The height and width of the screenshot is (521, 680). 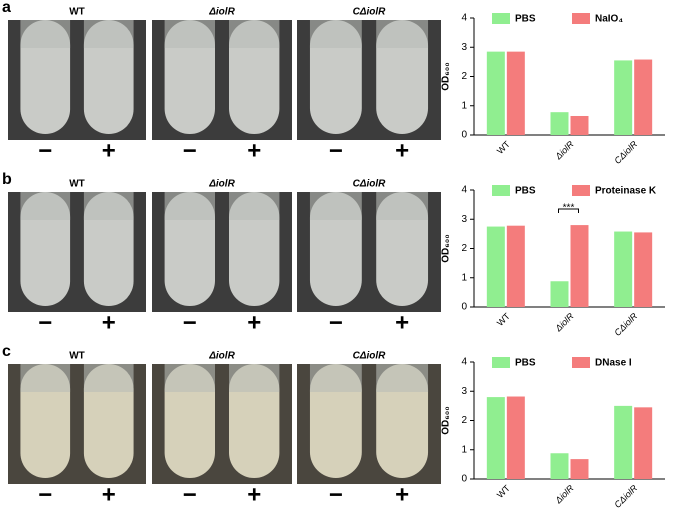 I want to click on y-tick-label: 4, so click(x=464, y=18).